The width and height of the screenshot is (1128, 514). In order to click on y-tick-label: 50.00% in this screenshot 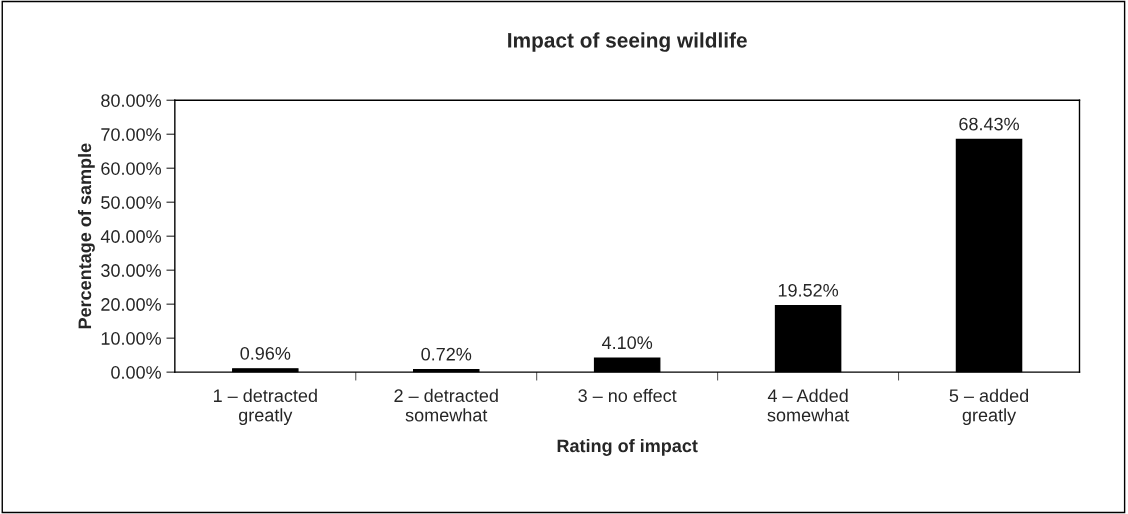, I will do `click(131, 202)`.